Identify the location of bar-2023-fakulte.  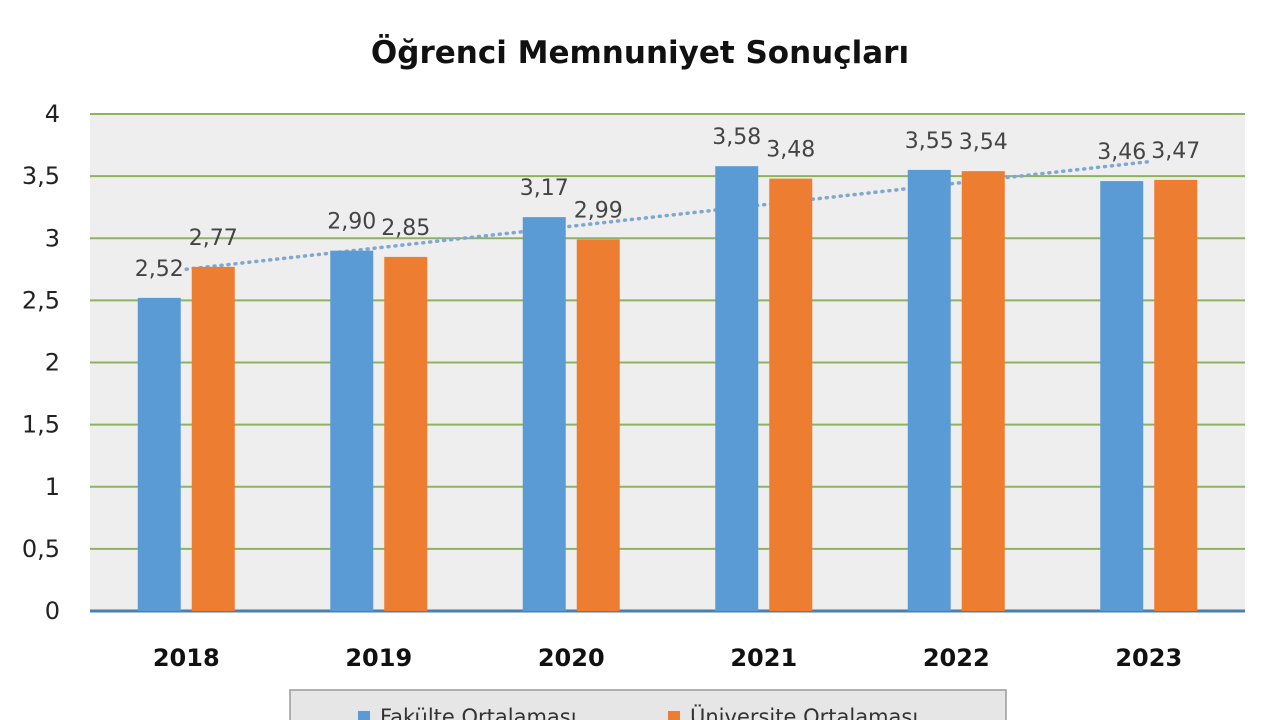
(1122, 396).